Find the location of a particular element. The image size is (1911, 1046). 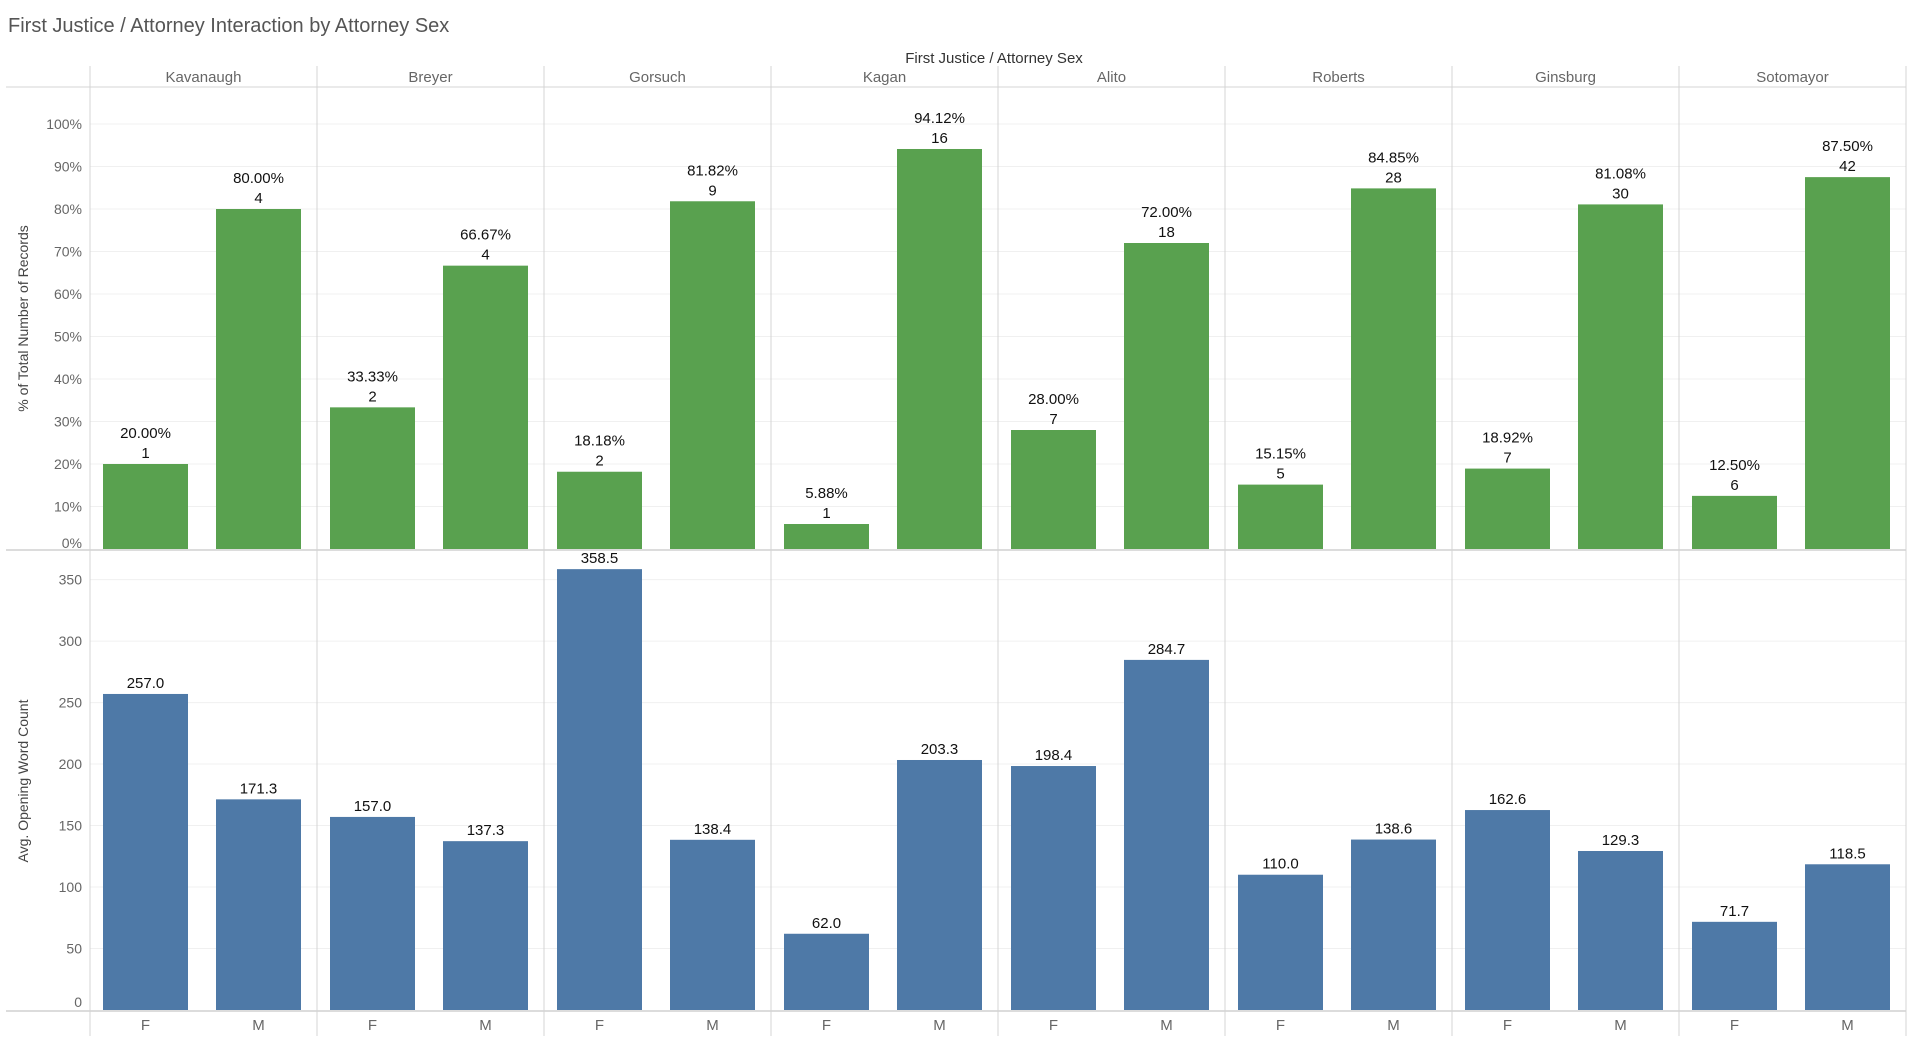

avg-value-label: 138.4 is located at coordinates (713, 829).